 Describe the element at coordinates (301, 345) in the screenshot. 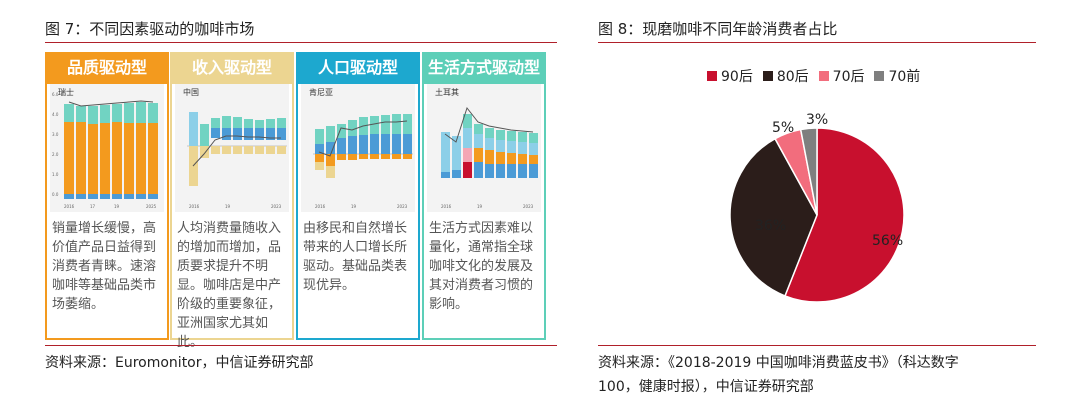

I see `left-source-rule` at that location.